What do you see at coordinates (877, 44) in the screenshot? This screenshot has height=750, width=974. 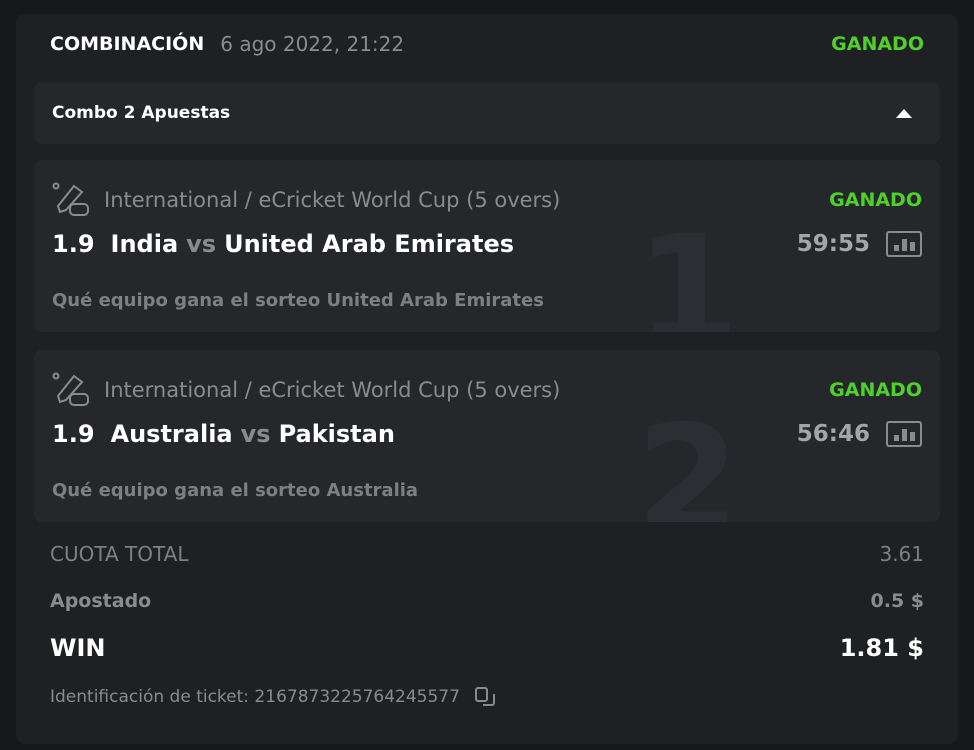 I see `status-badge: GANADO` at bounding box center [877, 44].